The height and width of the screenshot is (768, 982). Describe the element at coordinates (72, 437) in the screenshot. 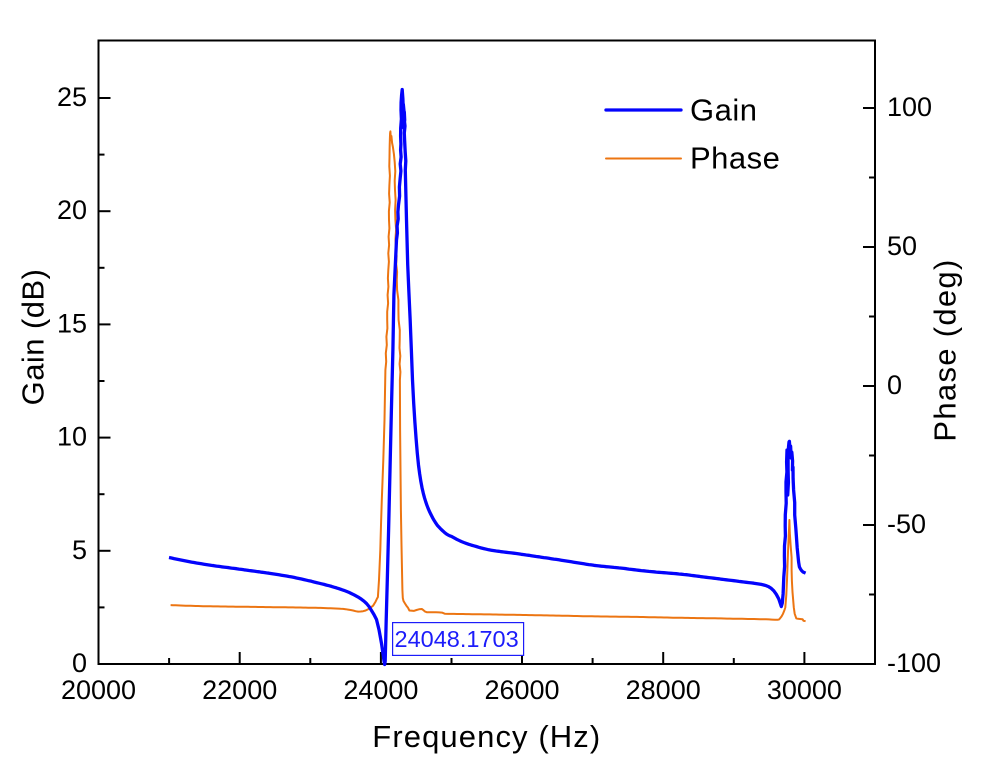

I see `svg-text: 10` at that location.